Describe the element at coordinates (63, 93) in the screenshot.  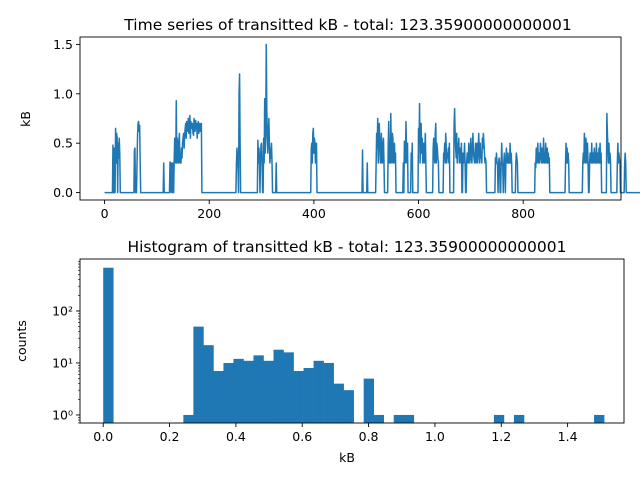
I see `time-series-y-tick-label: 1.0` at that location.